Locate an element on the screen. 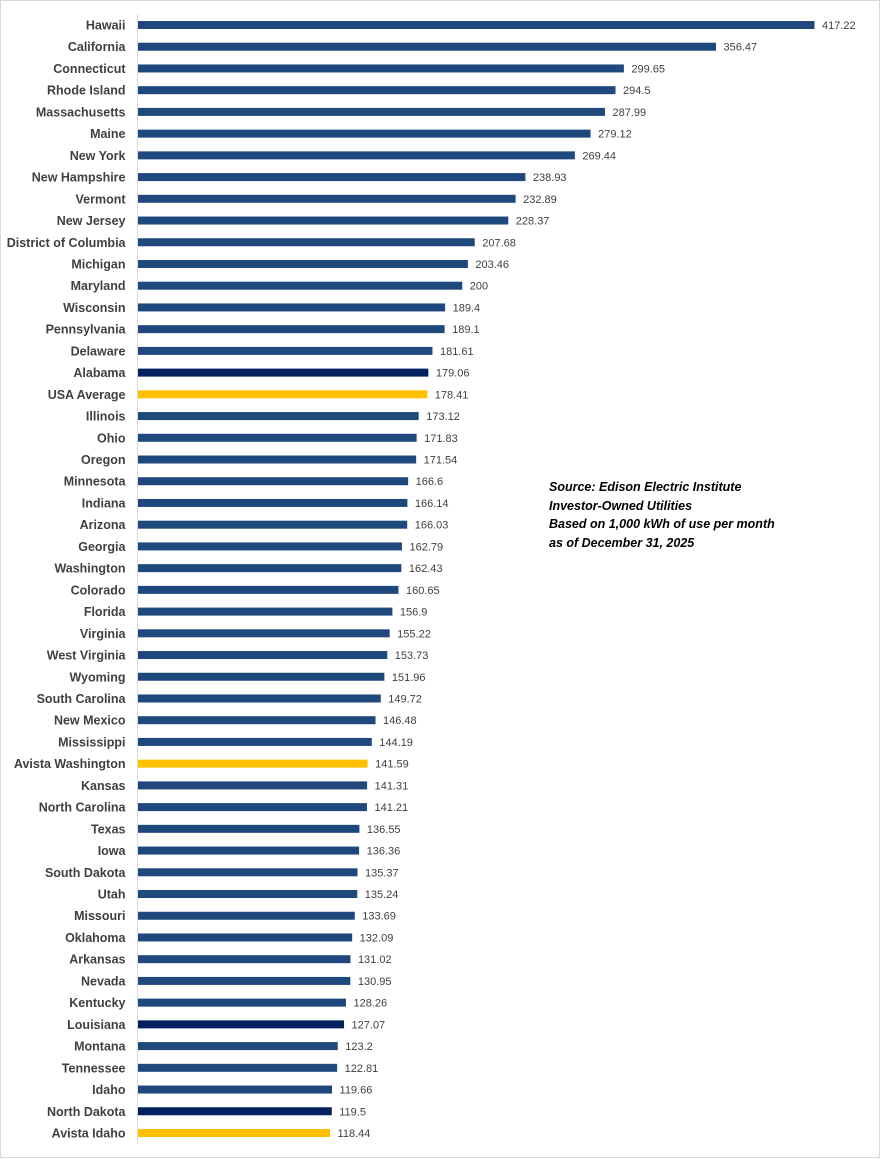  value-label: 123.2 is located at coordinates (359, 1047).